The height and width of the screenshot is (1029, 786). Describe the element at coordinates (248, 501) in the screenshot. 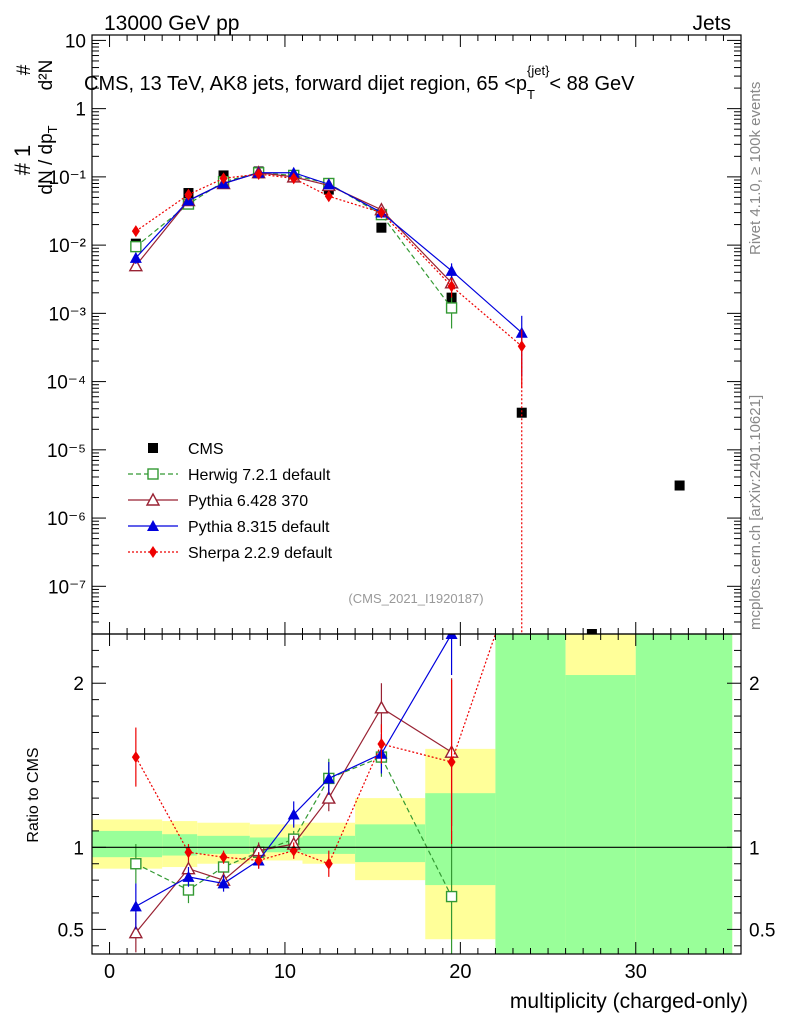

I see `legend-label-pythia-6-428-370: Pythia 6.428 370` at that location.